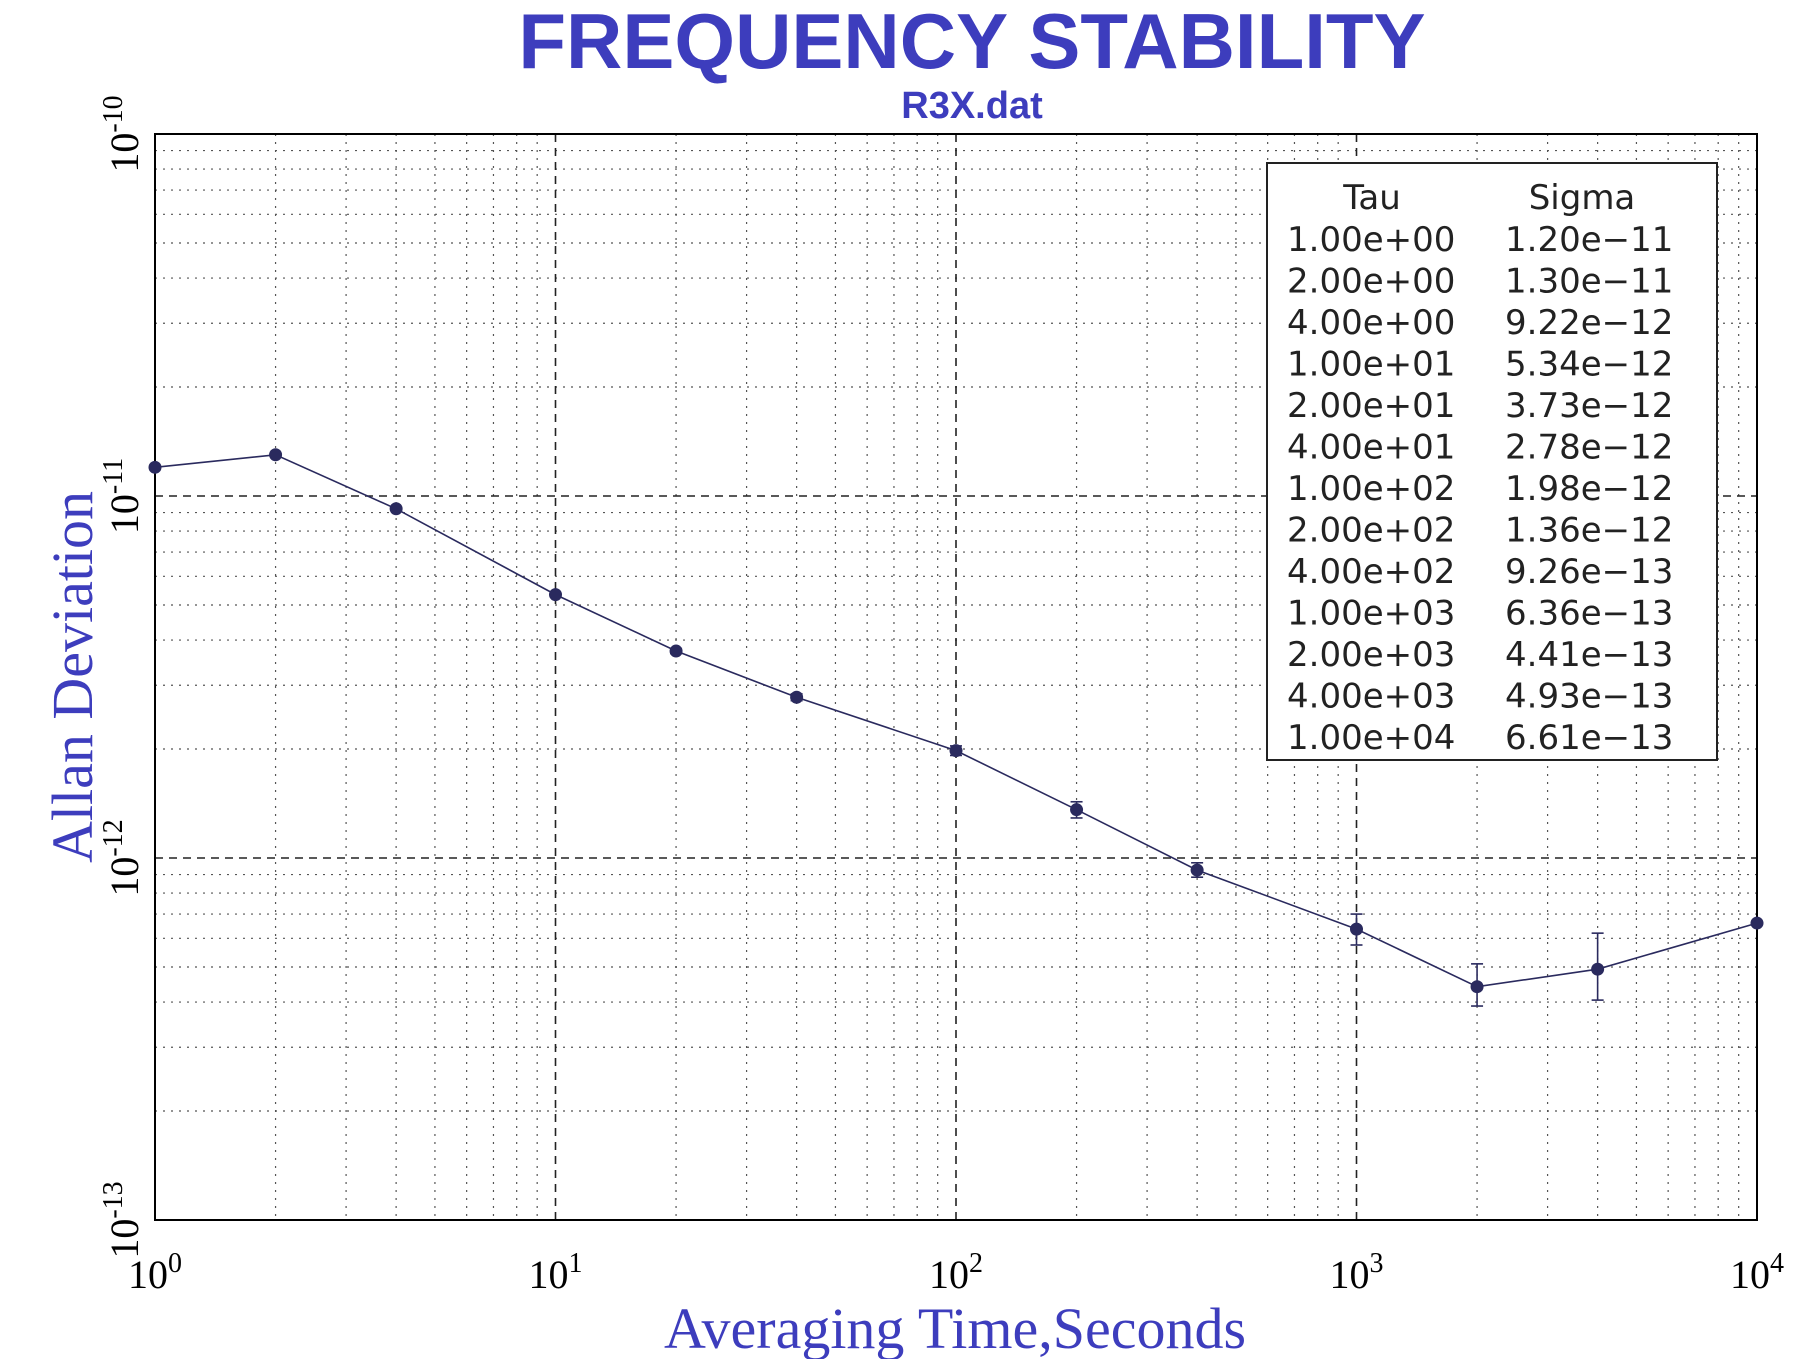 The height and width of the screenshot is (1359, 1815). Describe the element at coordinates (1371, 365) in the screenshot. I see `legend-tau-value: 1.00e+01` at that location.